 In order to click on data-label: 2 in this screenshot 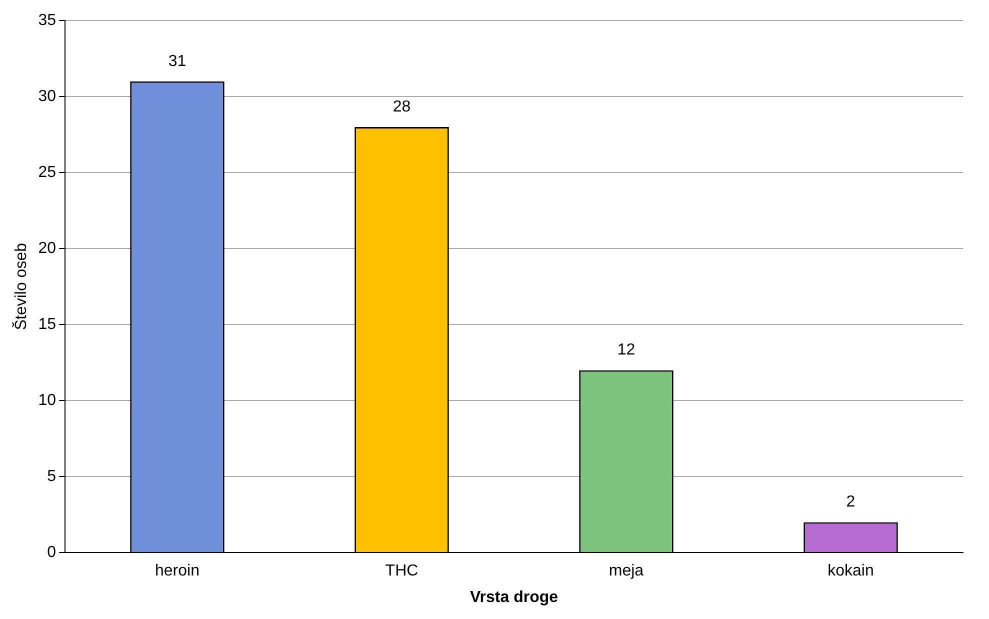, I will do `click(851, 502)`.